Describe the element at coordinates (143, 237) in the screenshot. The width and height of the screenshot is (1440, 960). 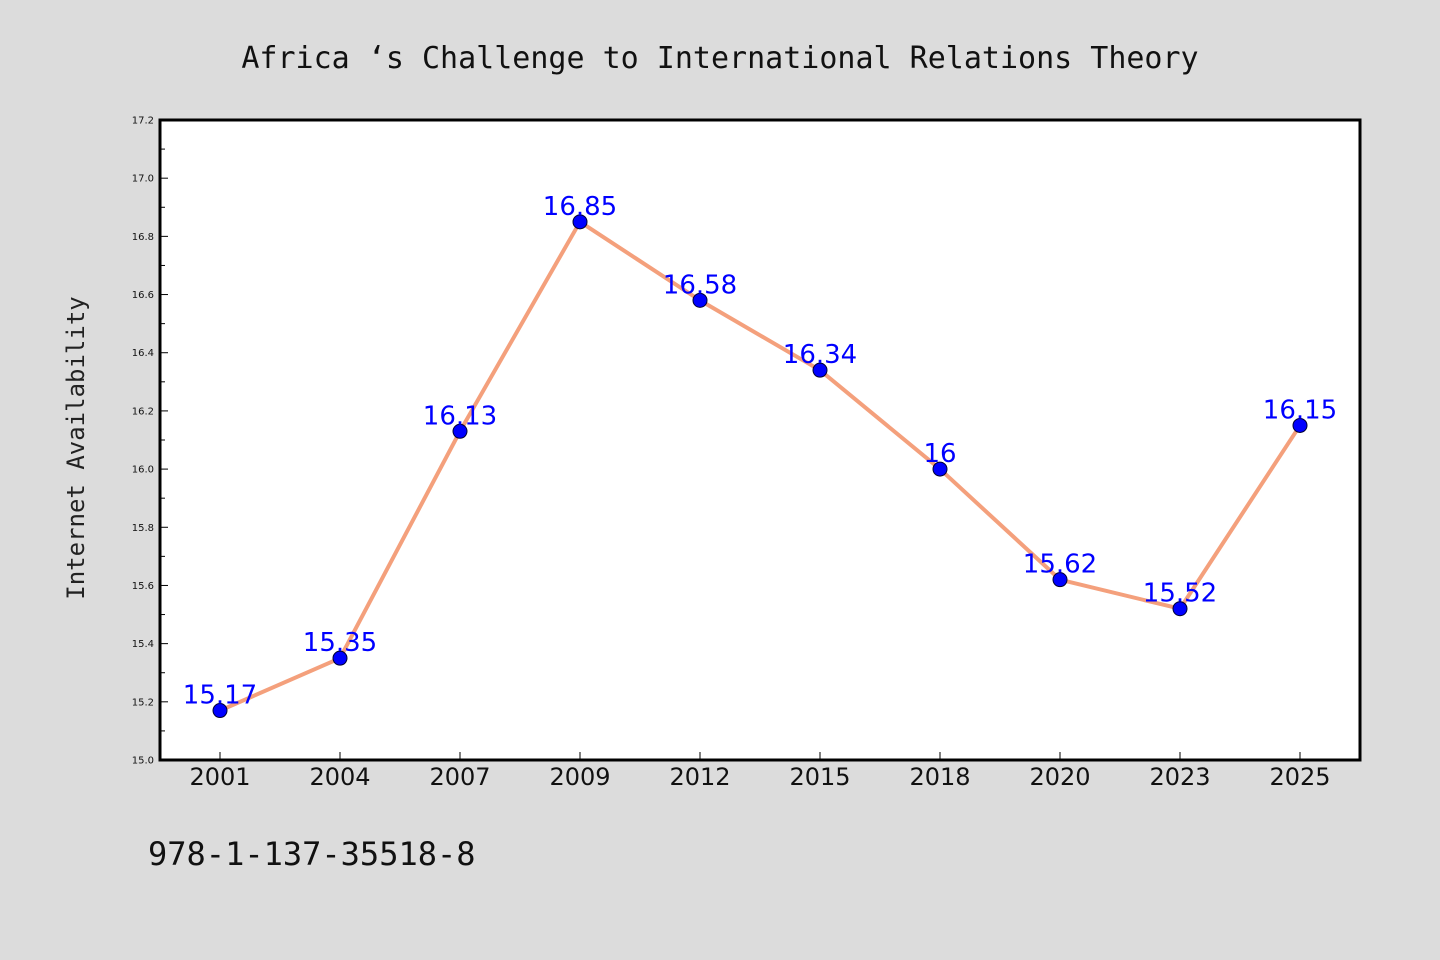
I see `y-tick-label: 16.8` at that location.